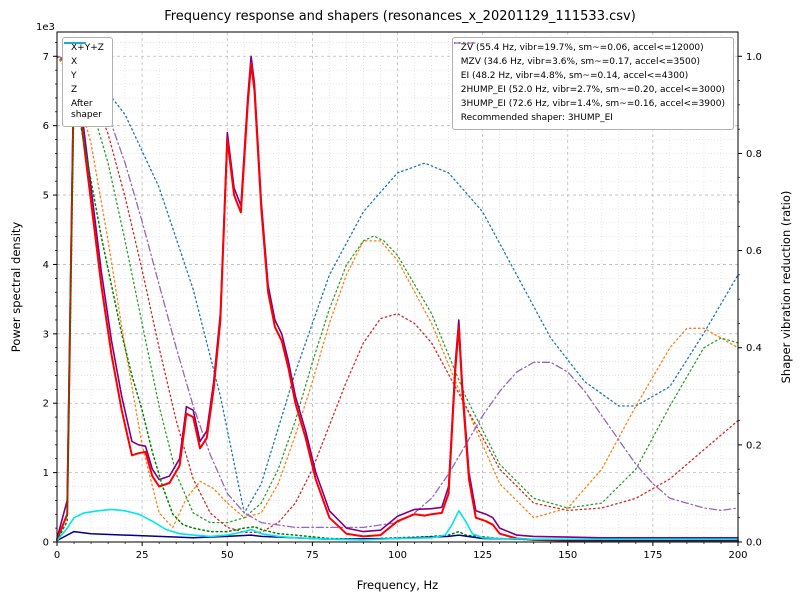 The height and width of the screenshot is (600, 800). I want to click on y-left-tick-label: 1, so click(46, 473).